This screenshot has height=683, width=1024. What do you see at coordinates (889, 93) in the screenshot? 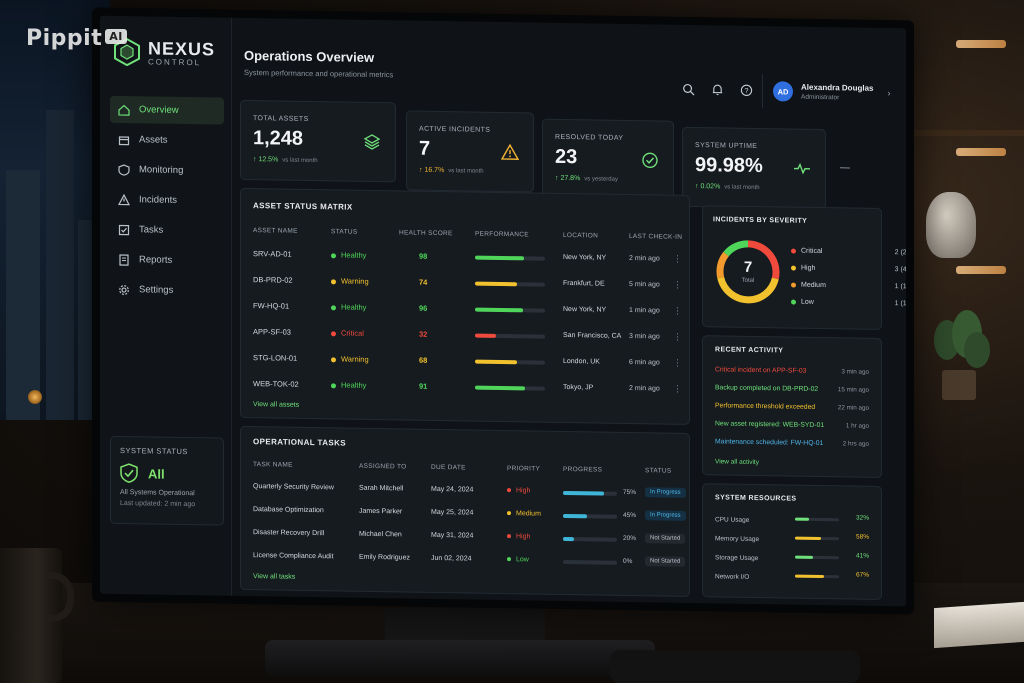
I see `chevron-right-icon: ›` at bounding box center [889, 93].